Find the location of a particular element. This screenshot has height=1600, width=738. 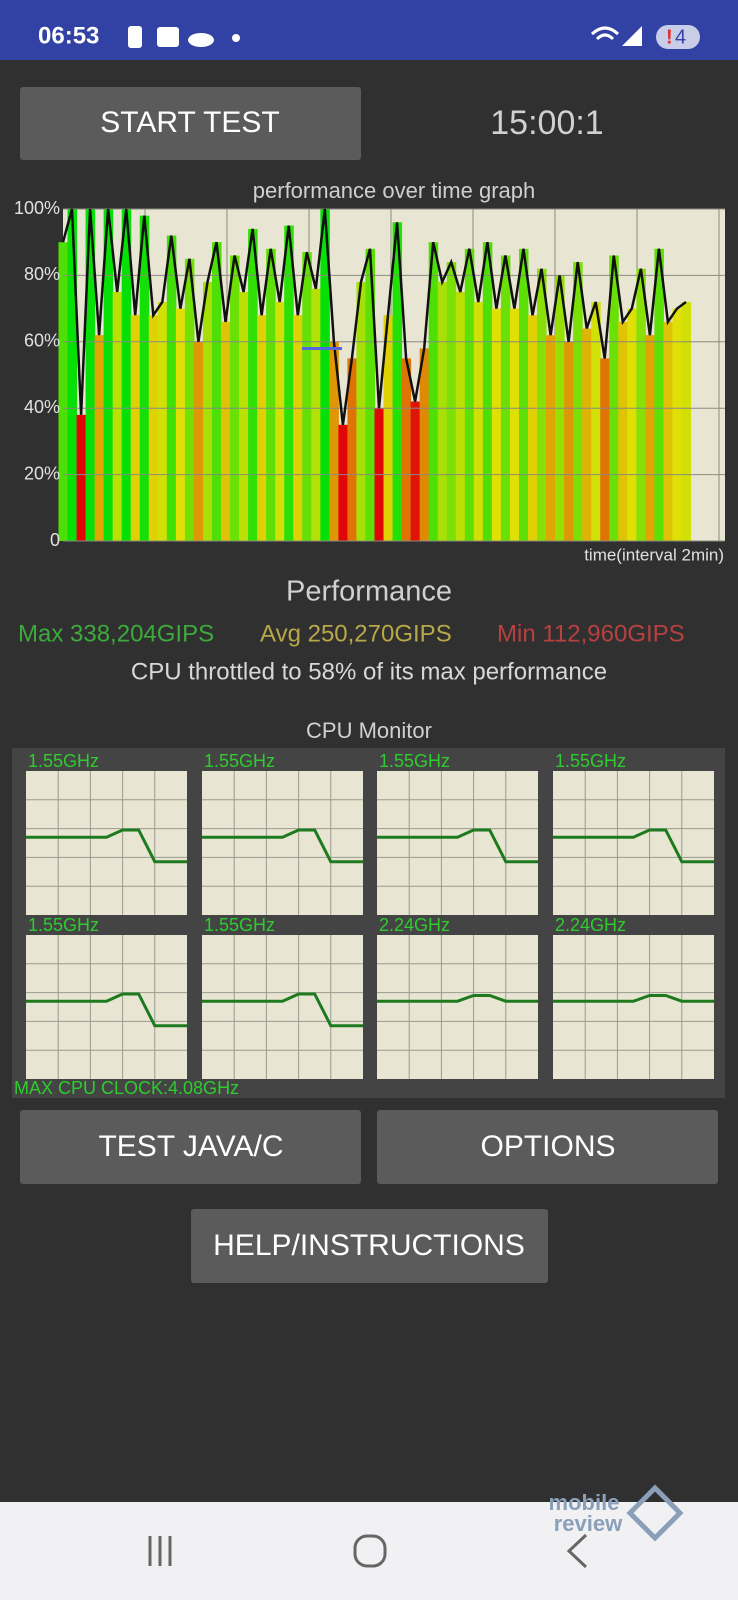

home-button is located at coordinates (370, 1551).